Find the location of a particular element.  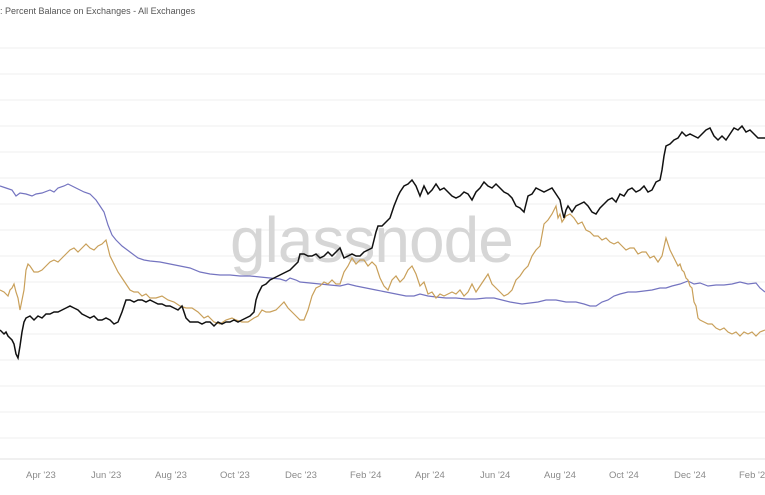

watermark: glassnode is located at coordinates (371, 240).